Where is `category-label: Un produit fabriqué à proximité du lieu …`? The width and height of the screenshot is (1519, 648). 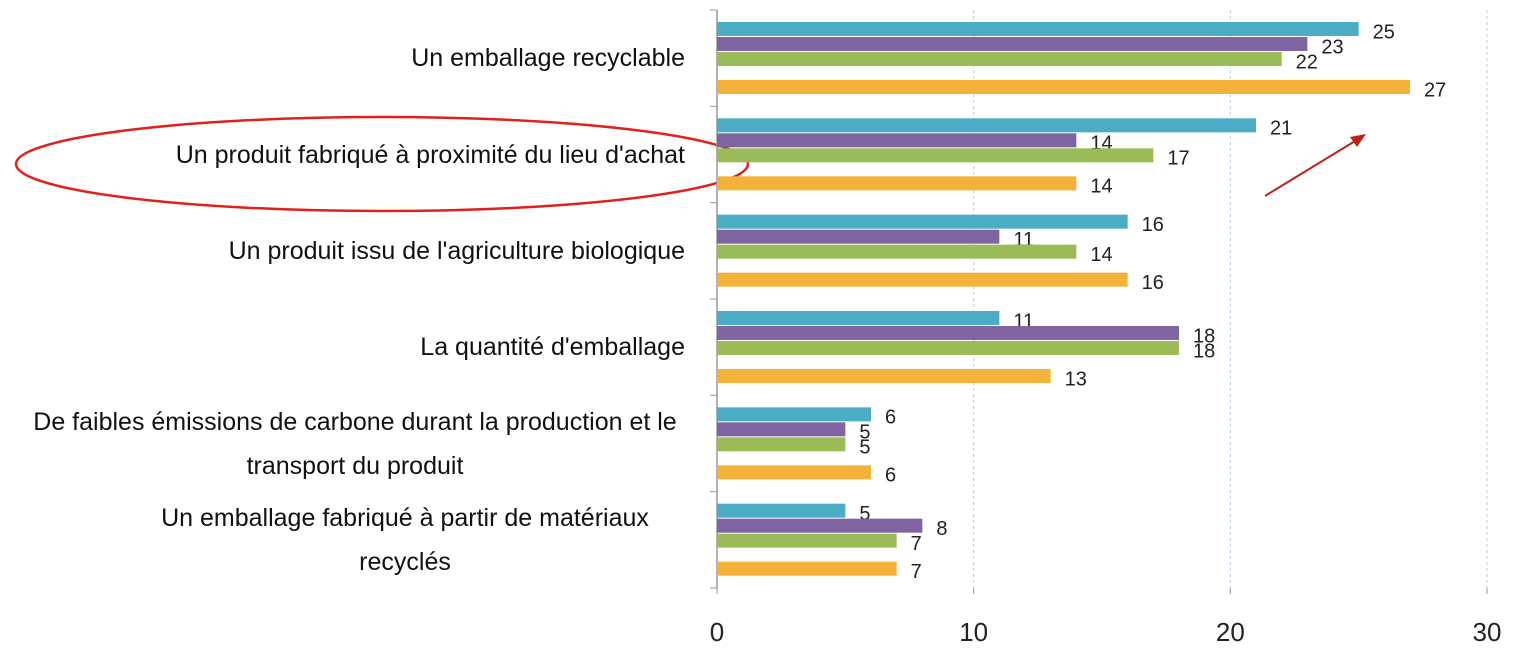 category-label: Un produit fabriqué à proximité du lieu … is located at coordinates (430, 154).